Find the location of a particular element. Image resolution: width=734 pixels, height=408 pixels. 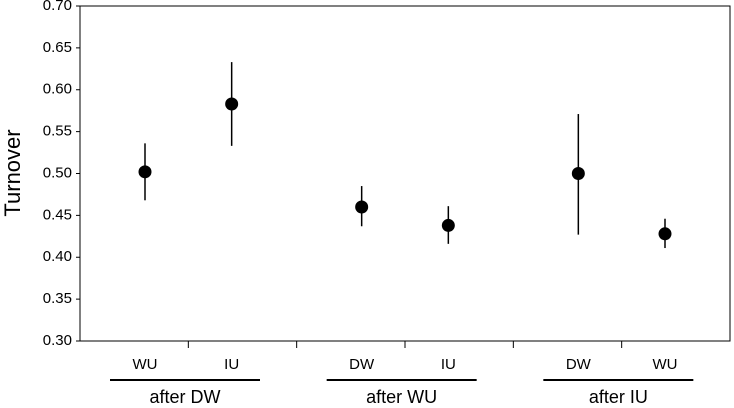

y-tick-label: 0.35 is located at coordinates (57, 298).